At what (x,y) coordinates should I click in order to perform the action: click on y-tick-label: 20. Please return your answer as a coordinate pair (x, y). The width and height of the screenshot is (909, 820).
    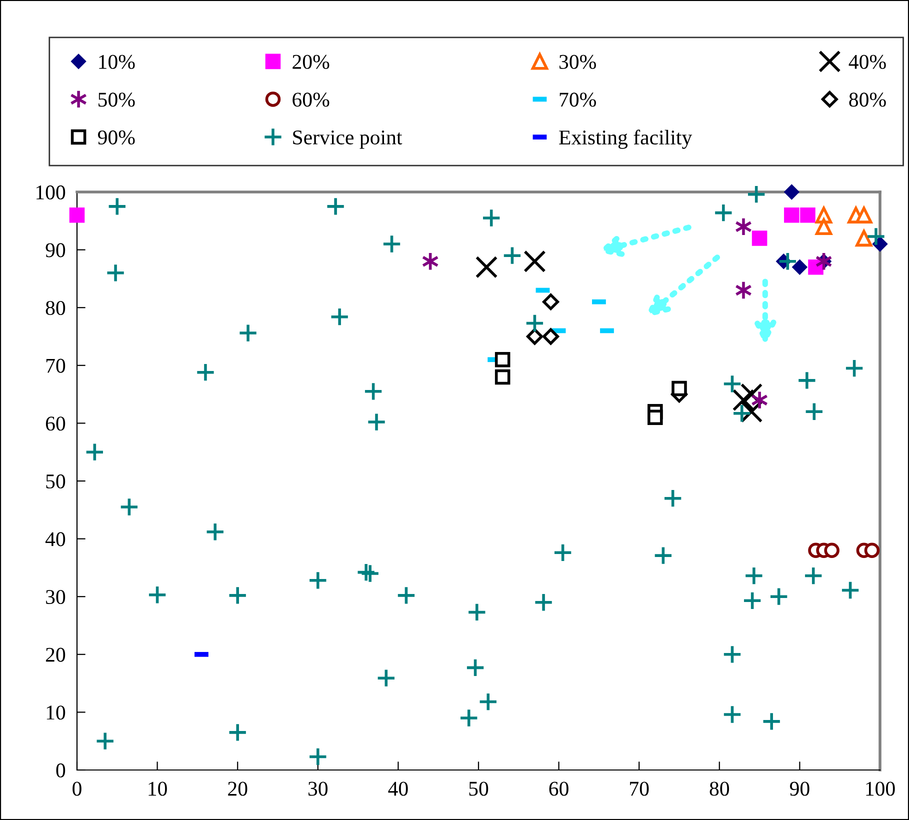
    Looking at the image, I should click on (56, 655).